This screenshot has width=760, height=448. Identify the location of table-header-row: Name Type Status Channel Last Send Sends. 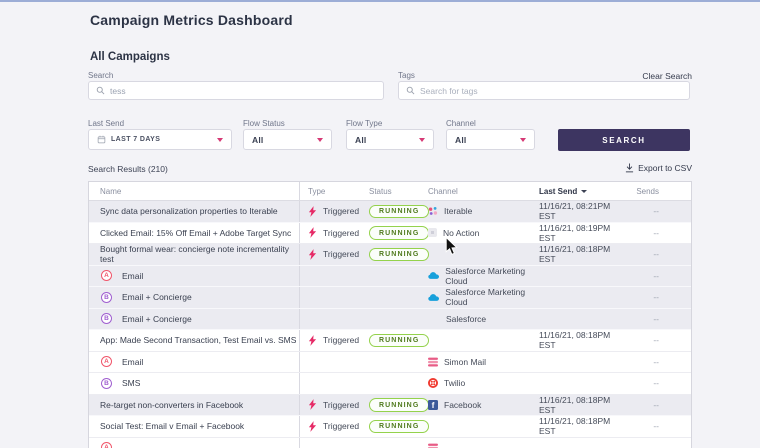
(390, 191).